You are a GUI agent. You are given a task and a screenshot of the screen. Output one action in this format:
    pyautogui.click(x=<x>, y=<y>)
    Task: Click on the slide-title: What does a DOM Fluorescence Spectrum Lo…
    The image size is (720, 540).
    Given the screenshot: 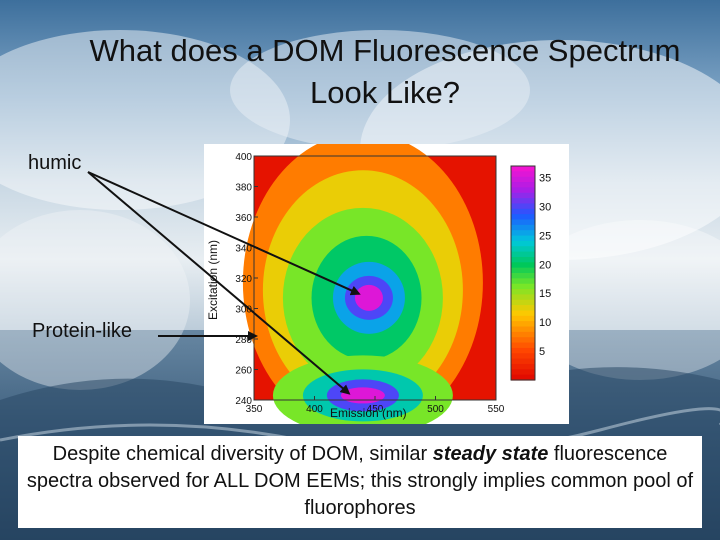 What is the action you would take?
    pyautogui.click(x=385, y=71)
    